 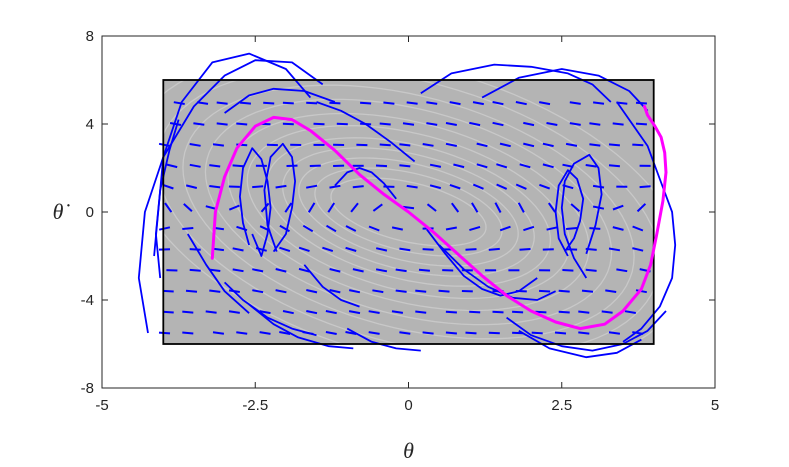 I want to click on contour-line, so click(x=408, y=212).